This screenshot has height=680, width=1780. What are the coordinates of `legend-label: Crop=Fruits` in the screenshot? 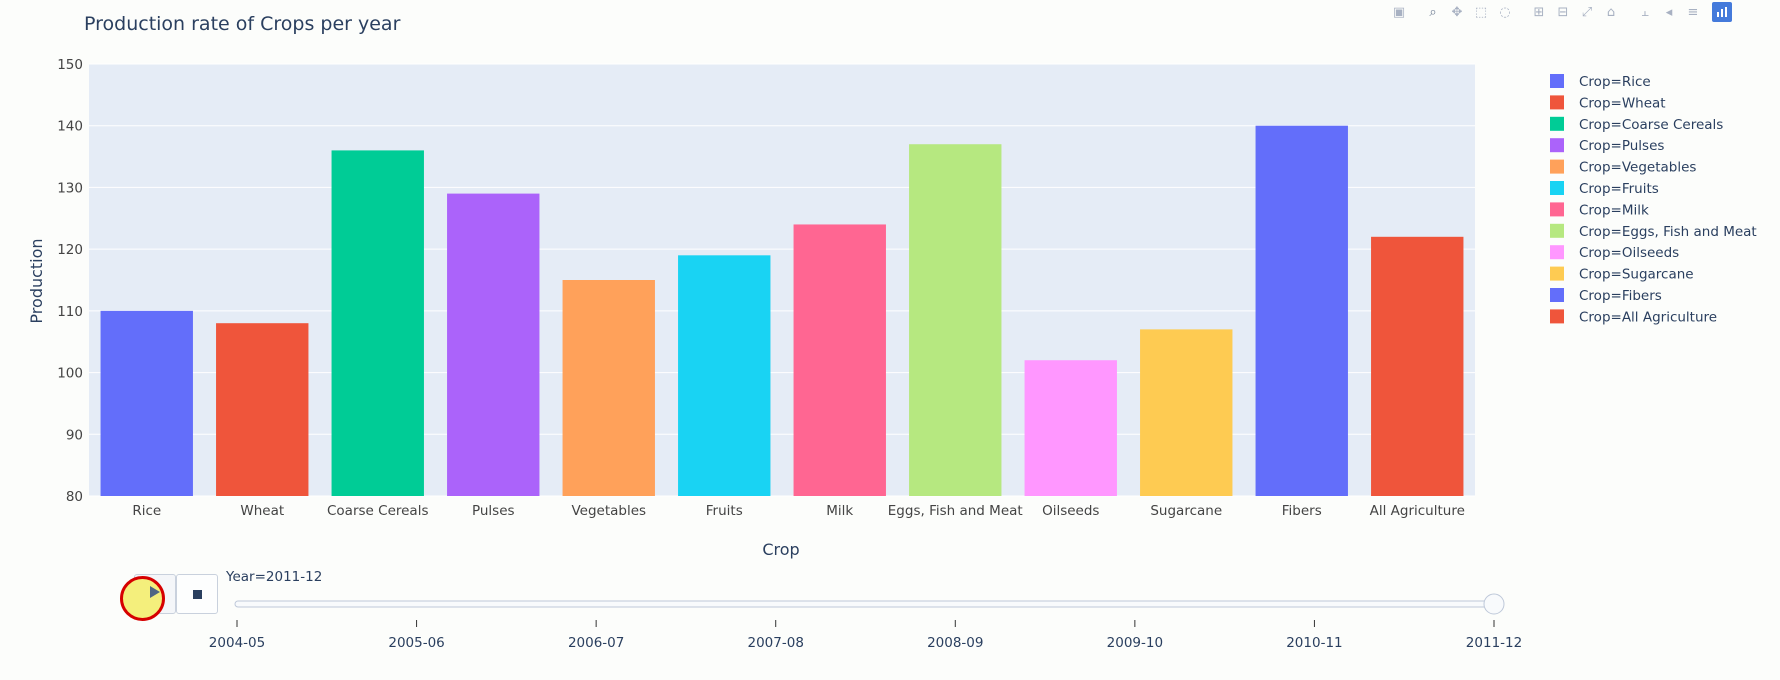 It's located at (1619, 189).